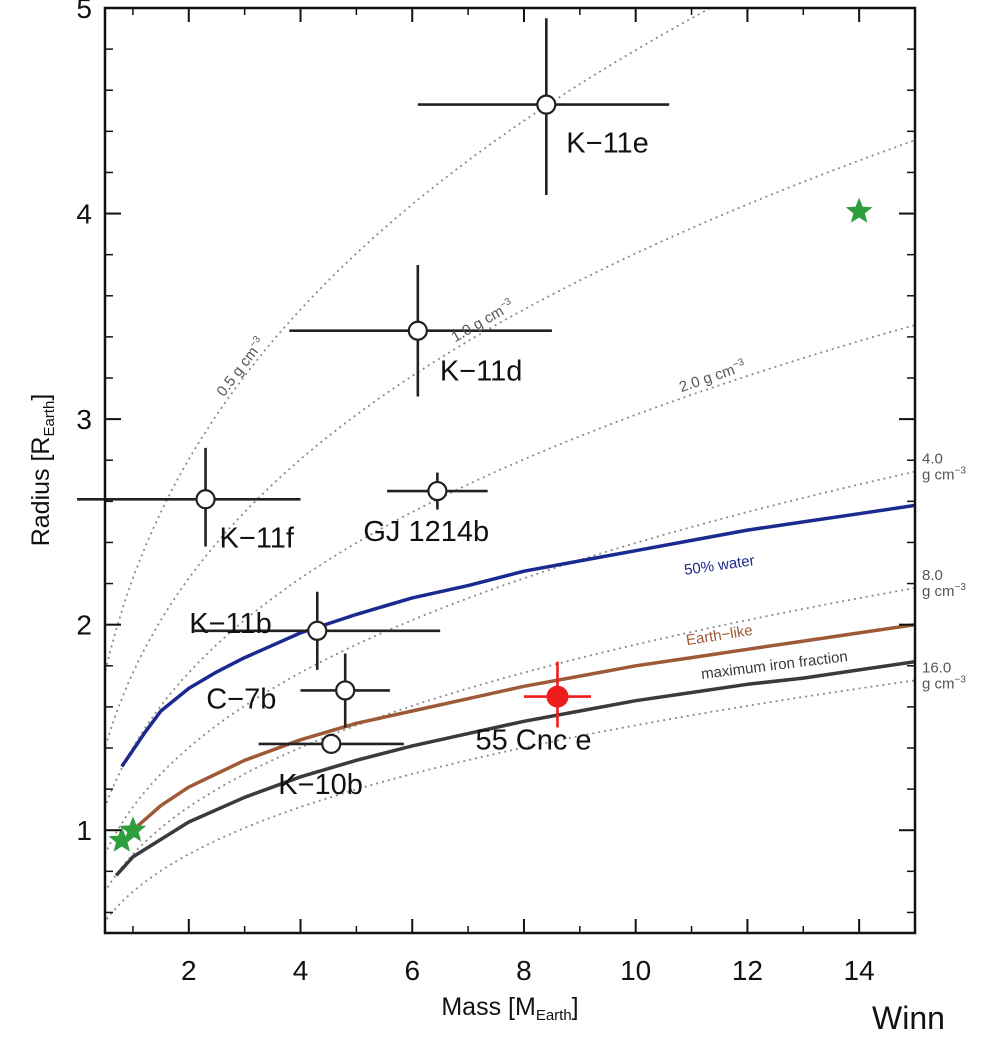  I want to click on x-axis-title: Mass [MEarth], so click(509, 1008).